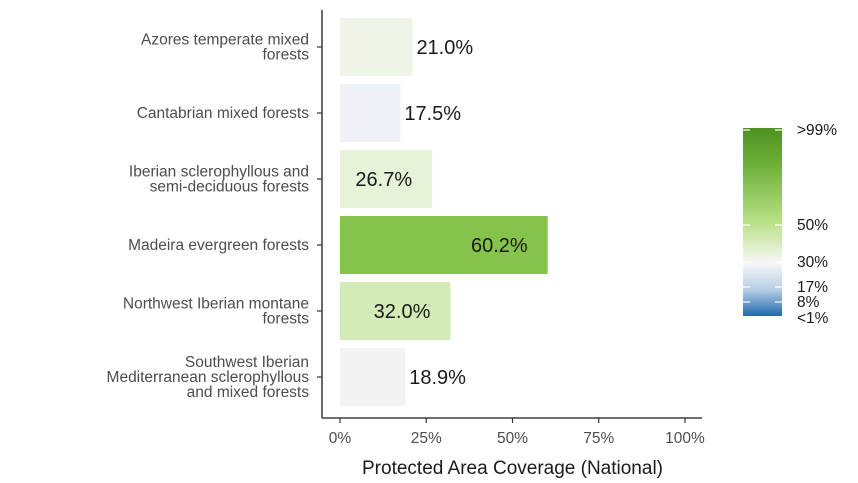 The height and width of the screenshot is (483, 858). What do you see at coordinates (225, 48) in the screenshot?
I see `category-label-0: Azores temperate mixed forests` at bounding box center [225, 48].